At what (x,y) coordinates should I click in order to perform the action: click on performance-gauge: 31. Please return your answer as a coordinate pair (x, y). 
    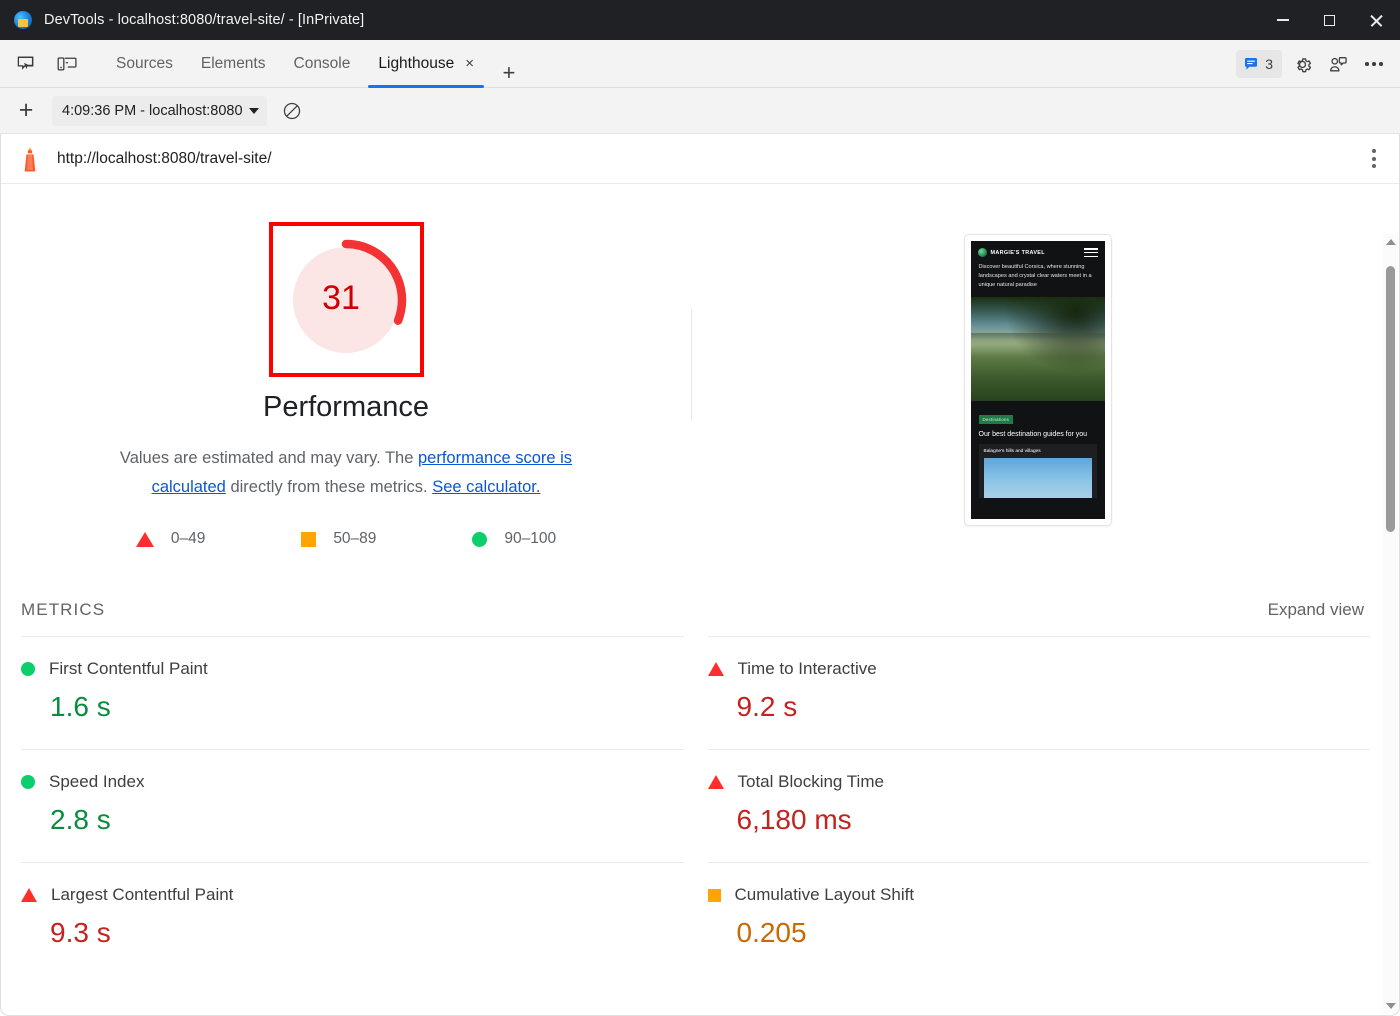
    Looking at the image, I should click on (346, 300).